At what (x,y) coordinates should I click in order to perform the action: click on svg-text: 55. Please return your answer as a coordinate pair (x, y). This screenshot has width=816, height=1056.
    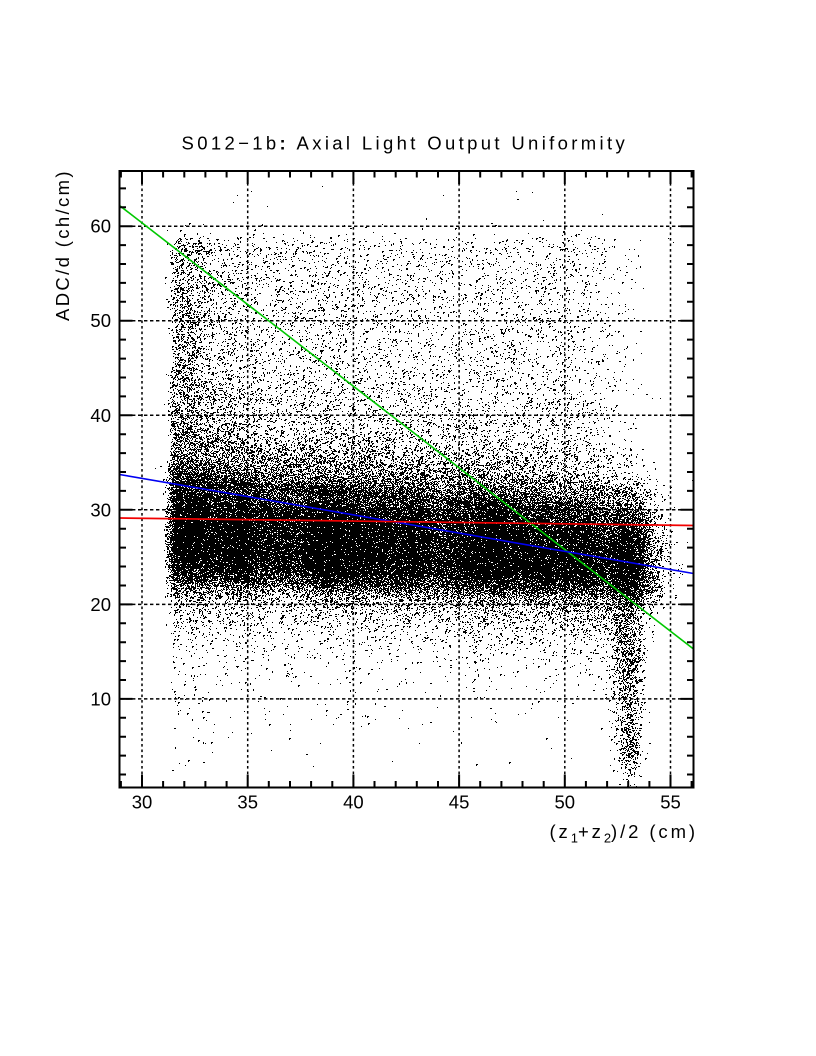
    Looking at the image, I should click on (670, 802).